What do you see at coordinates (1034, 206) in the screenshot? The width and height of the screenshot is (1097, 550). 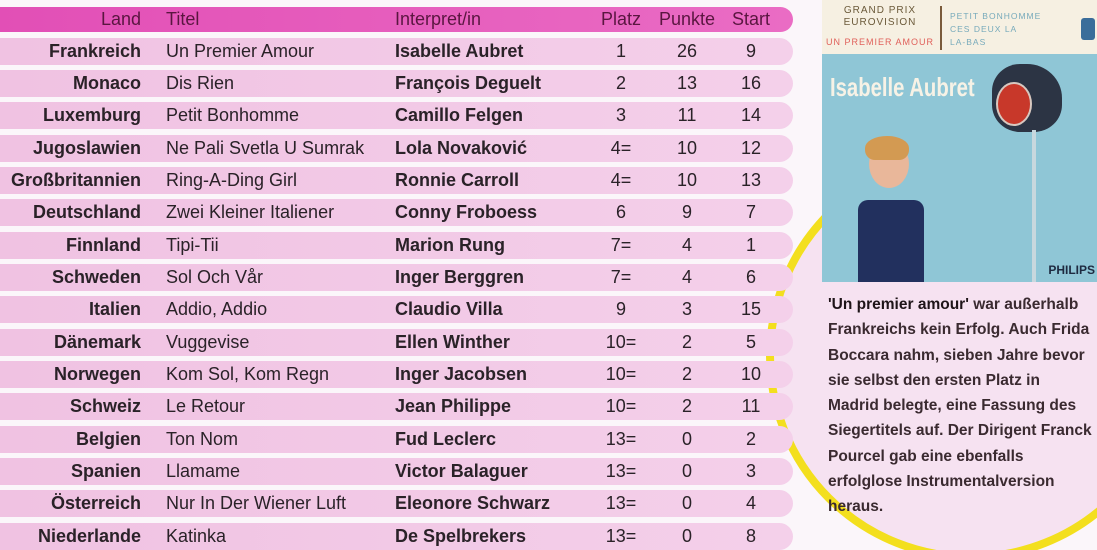 I see `spotlight-stand` at bounding box center [1034, 206].